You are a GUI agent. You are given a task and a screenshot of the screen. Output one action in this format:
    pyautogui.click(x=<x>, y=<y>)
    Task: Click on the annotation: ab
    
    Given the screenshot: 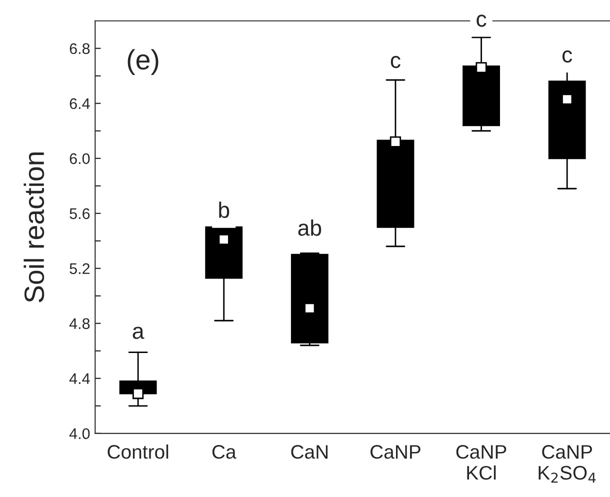 What is the action you would take?
    pyautogui.click(x=310, y=228)
    